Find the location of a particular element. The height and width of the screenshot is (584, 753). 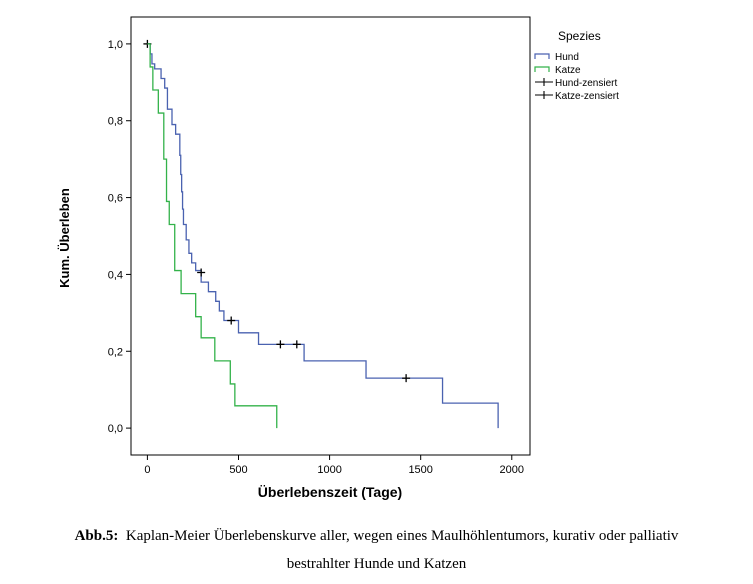

y-tick-label: 0,2 is located at coordinates (115, 352).